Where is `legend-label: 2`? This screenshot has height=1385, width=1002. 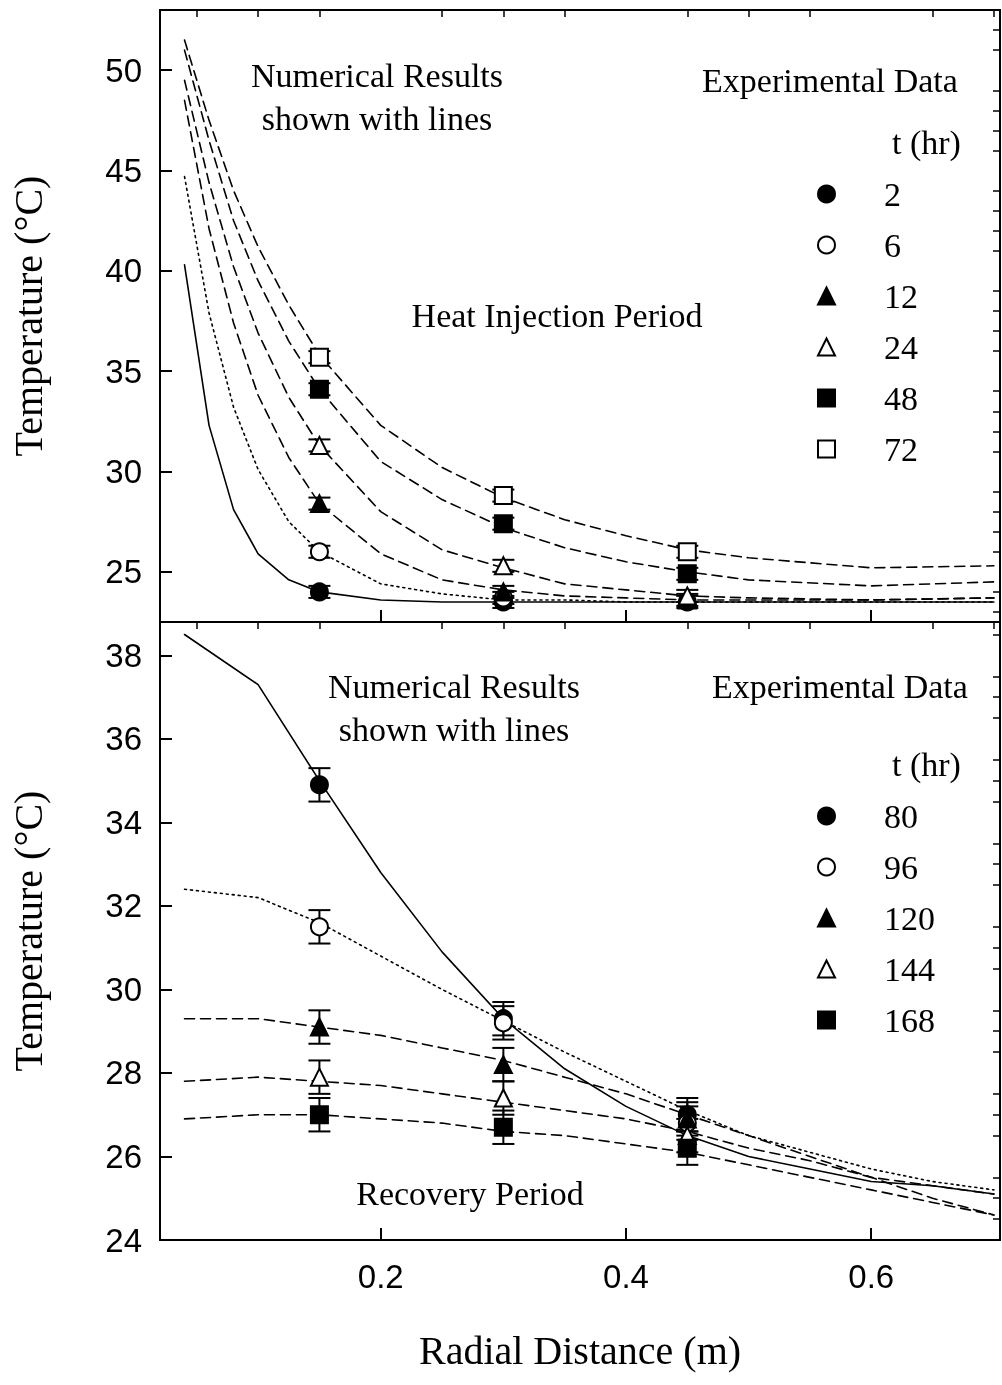
legend-label: 2 is located at coordinates (892, 194).